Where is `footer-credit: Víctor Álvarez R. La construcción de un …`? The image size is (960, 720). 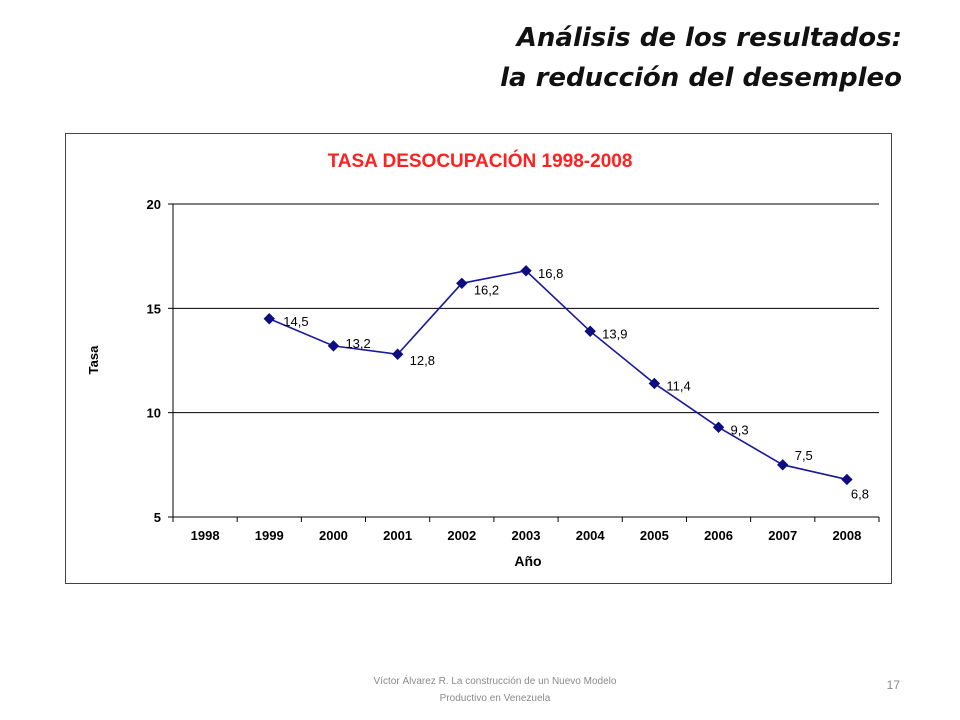 footer-credit: Víctor Álvarez R. La construcción de un … is located at coordinates (495, 690).